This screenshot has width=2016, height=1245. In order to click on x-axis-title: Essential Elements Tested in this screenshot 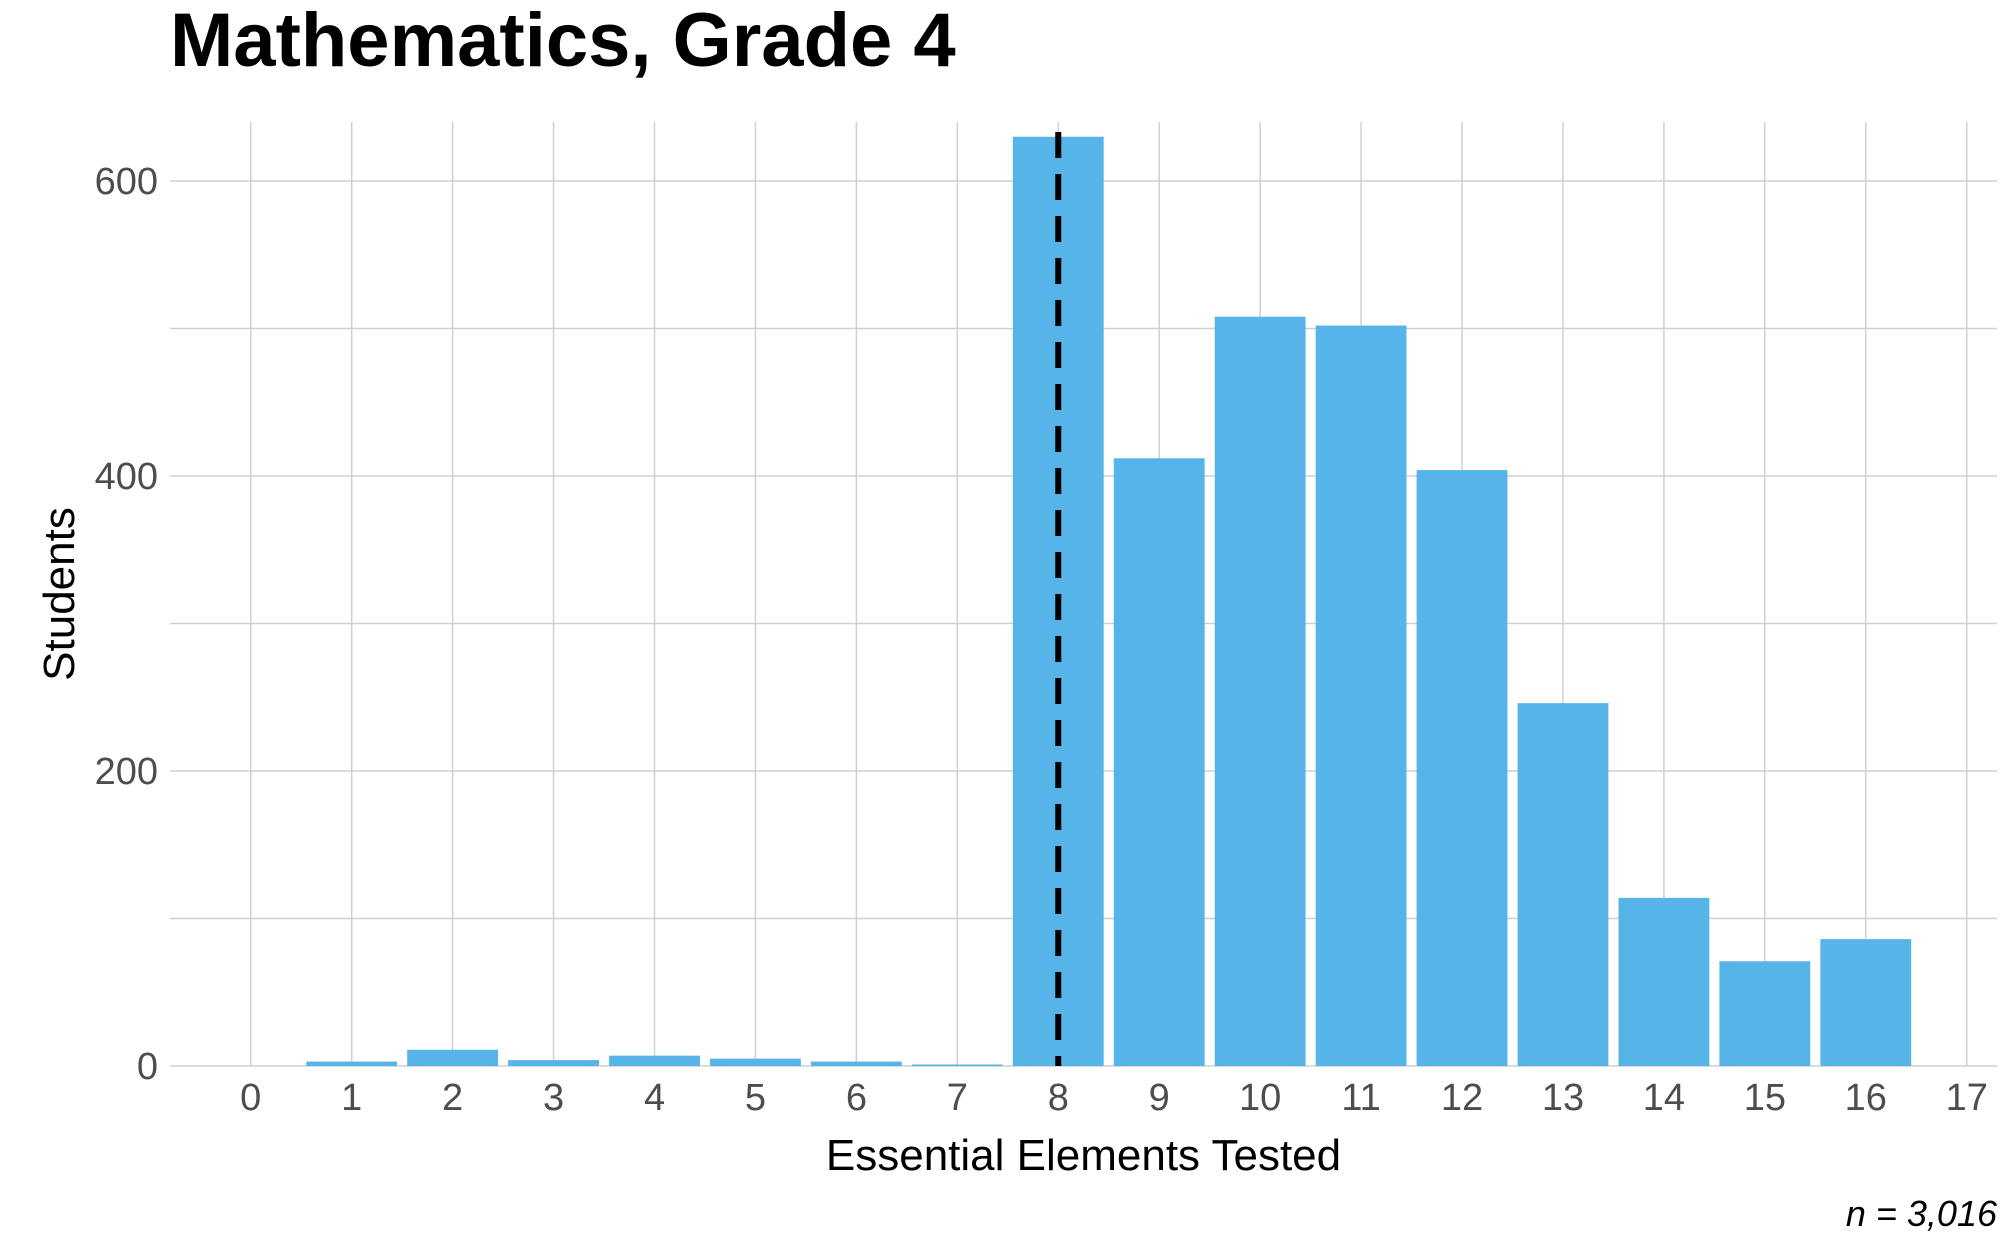, I will do `click(1083, 1155)`.